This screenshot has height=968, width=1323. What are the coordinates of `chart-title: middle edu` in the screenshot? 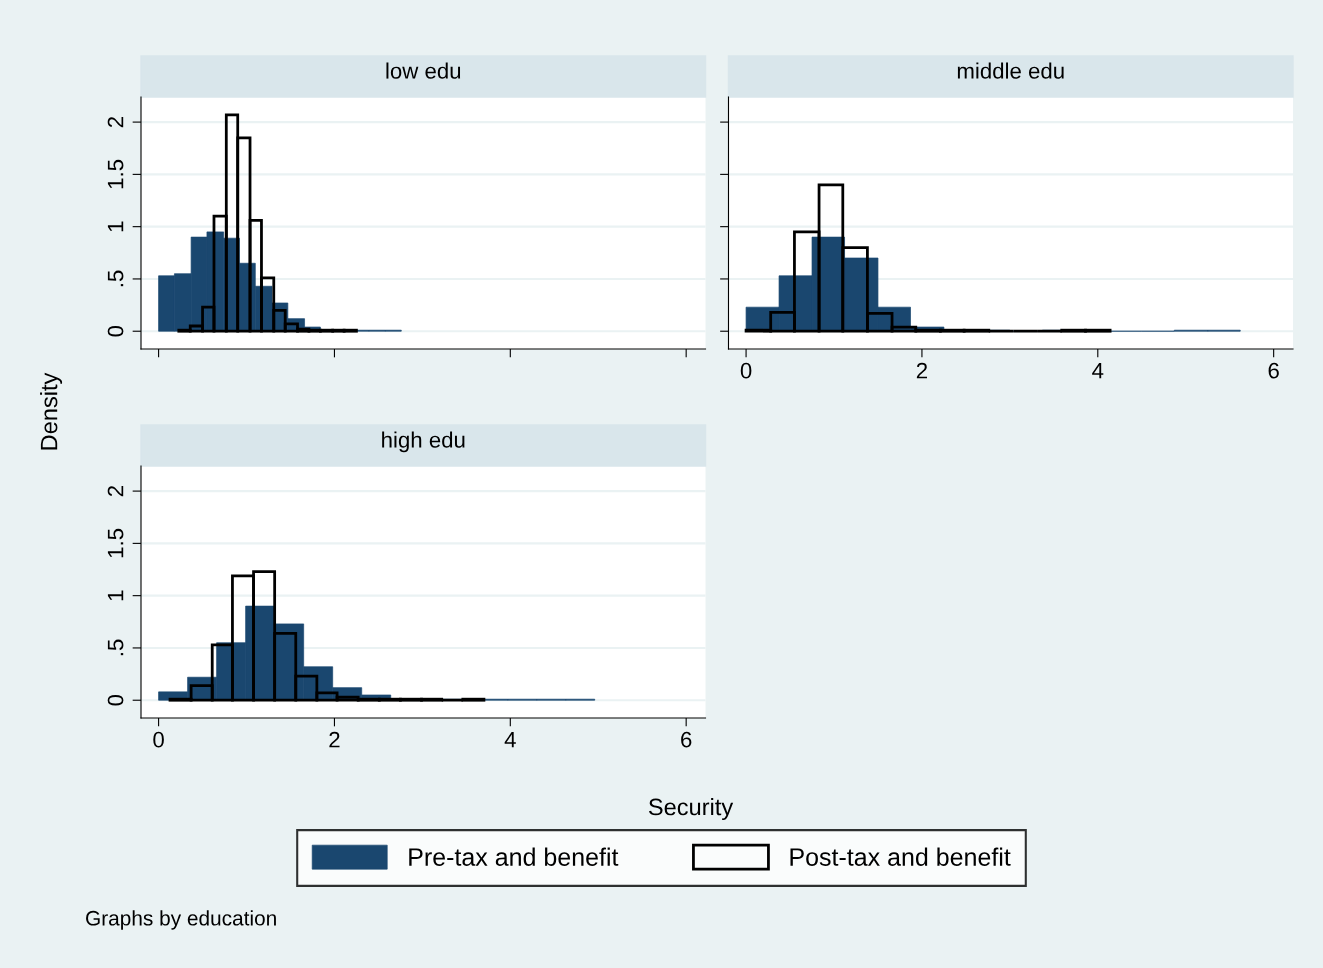 It's located at (1010, 70).